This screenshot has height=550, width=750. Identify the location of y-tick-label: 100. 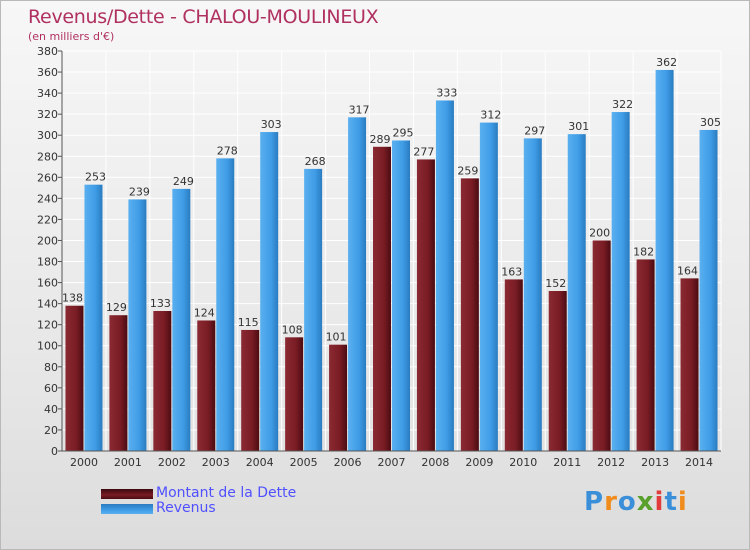
(47, 346).